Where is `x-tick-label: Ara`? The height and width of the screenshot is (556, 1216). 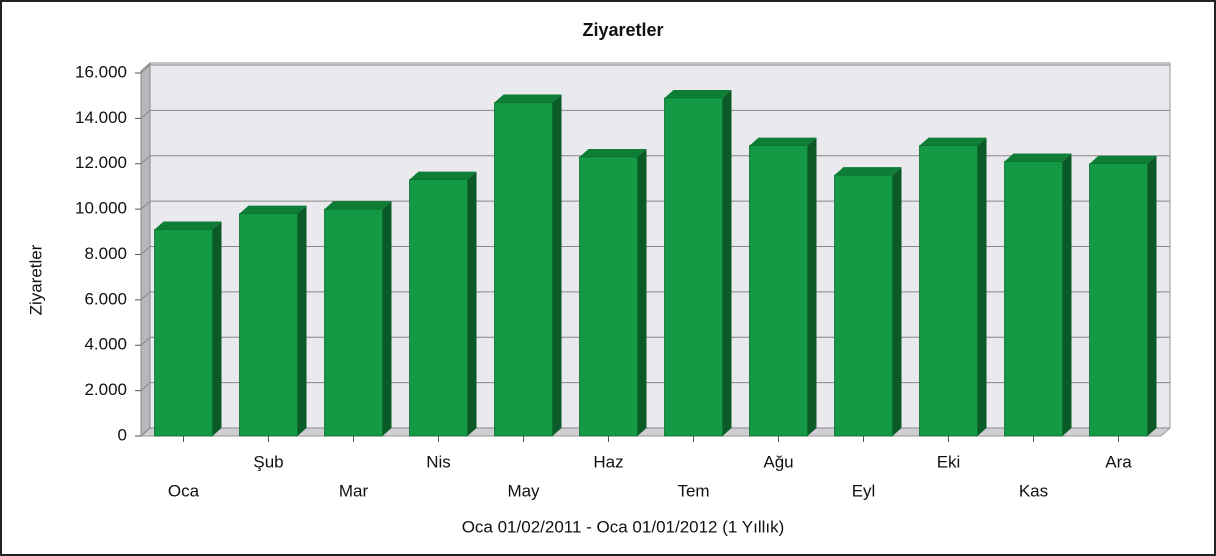
x-tick-label: Ara is located at coordinates (1118, 461).